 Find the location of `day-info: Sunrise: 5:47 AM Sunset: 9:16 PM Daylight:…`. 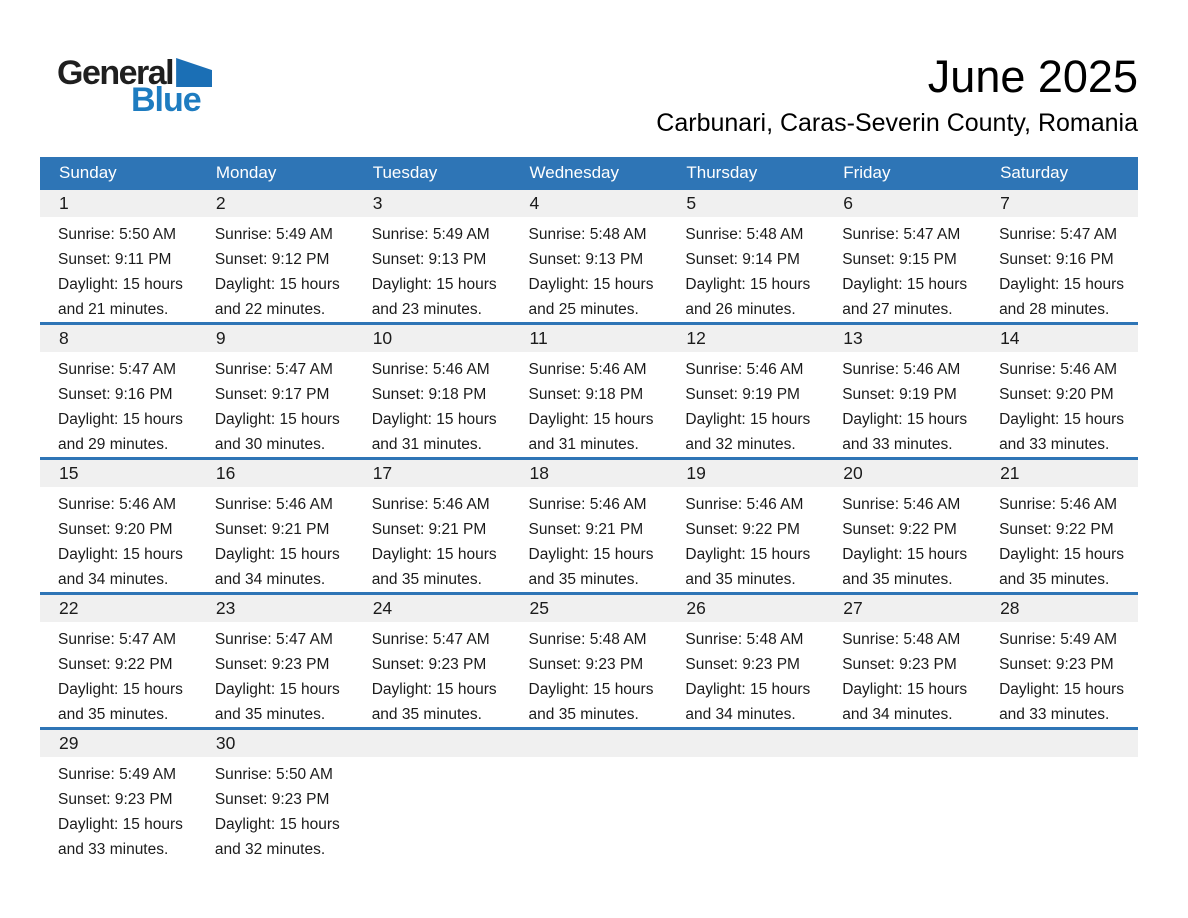

day-info: Sunrise: 5:47 AM Sunset: 9:16 PM Daylight:… is located at coordinates (118, 404).